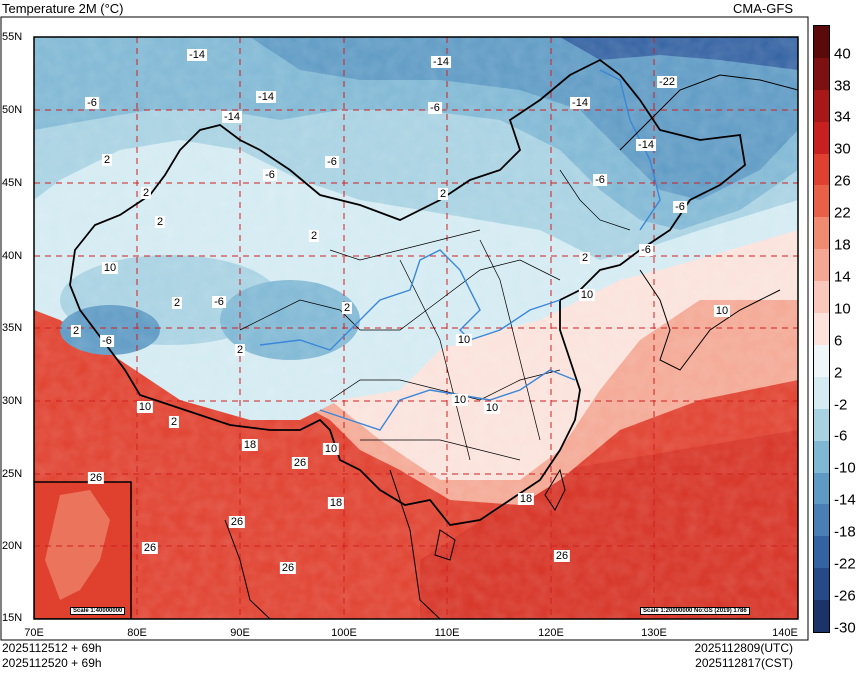 This screenshot has height=673, width=859. What do you see at coordinates (137, 633) in the screenshot?
I see `lon-label-80e: 80E` at bounding box center [137, 633].